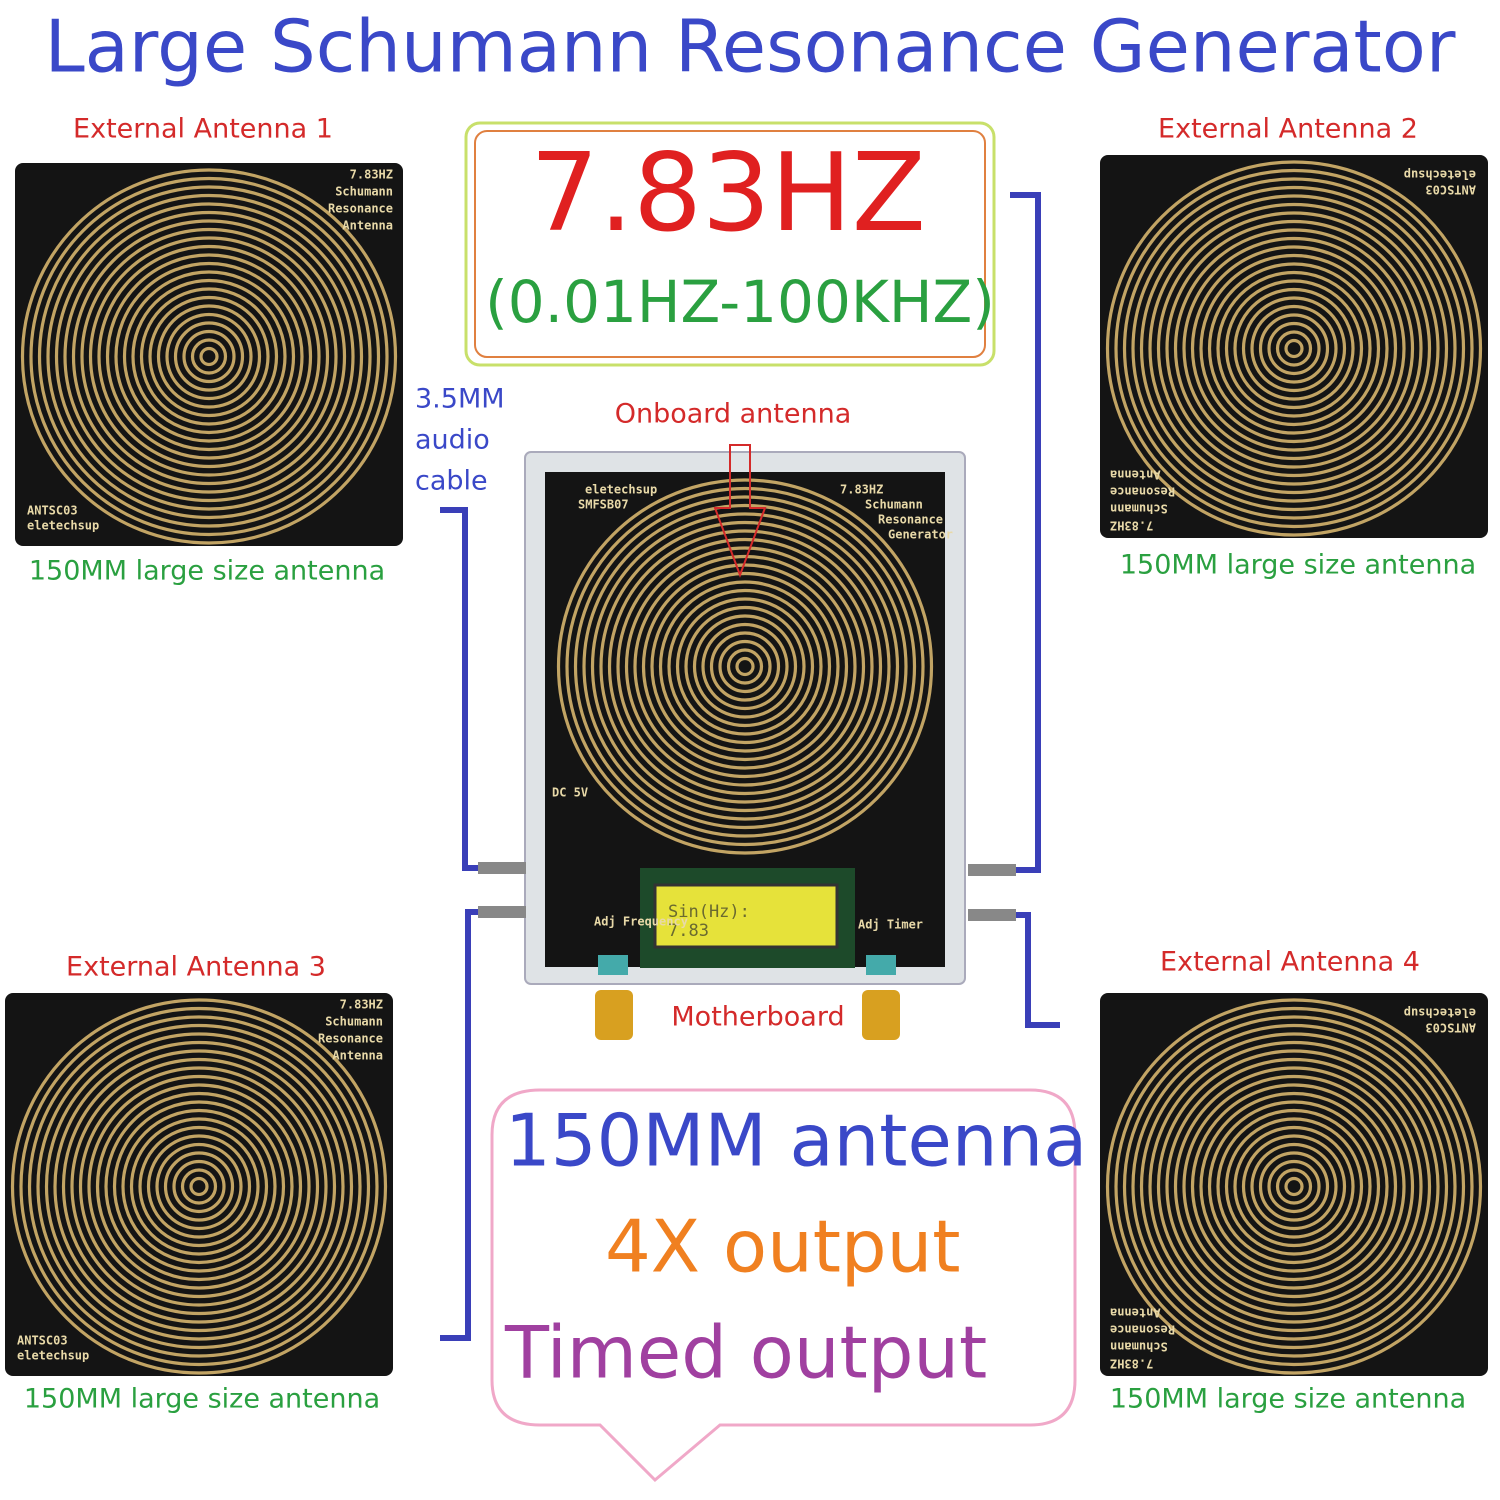 The image size is (1500, 1500). Describe the element at coordinates (894, 505) in the screenshot. I see `mb-line: Schumann` at that location.